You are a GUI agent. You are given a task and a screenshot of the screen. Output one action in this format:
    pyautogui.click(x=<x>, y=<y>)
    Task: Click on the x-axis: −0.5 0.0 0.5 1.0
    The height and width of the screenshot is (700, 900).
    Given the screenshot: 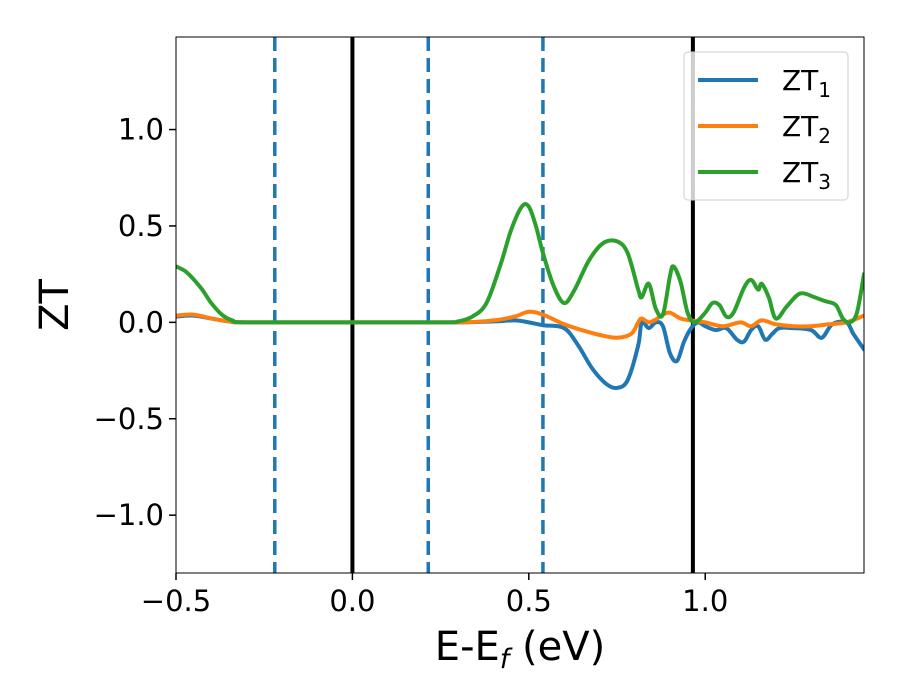 What is the action you would take?
    pyautogui.click(x=434, y=595)
    